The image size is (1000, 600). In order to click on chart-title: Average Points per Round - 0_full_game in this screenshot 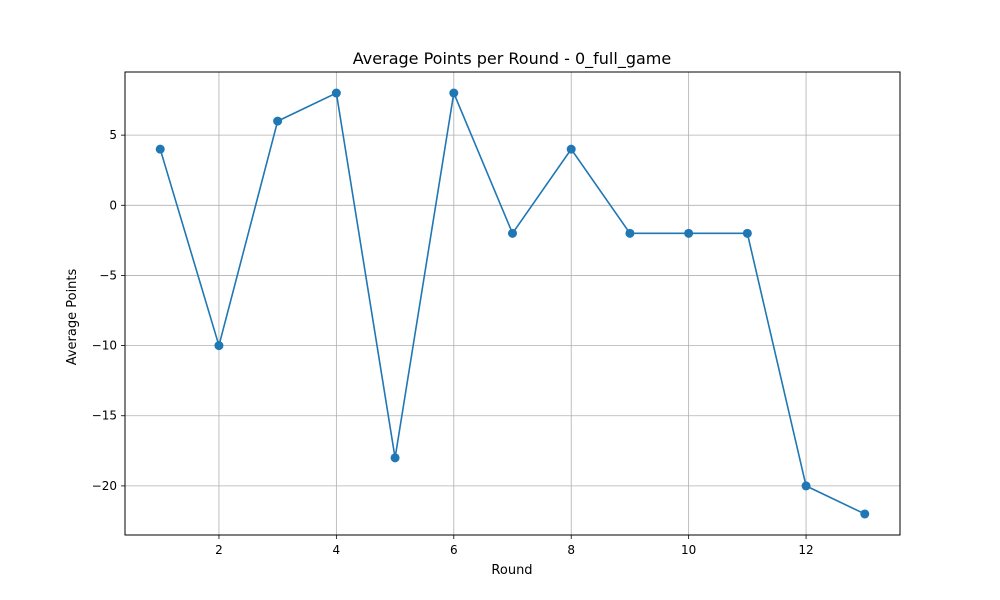, I will do `click(512, 59)`.